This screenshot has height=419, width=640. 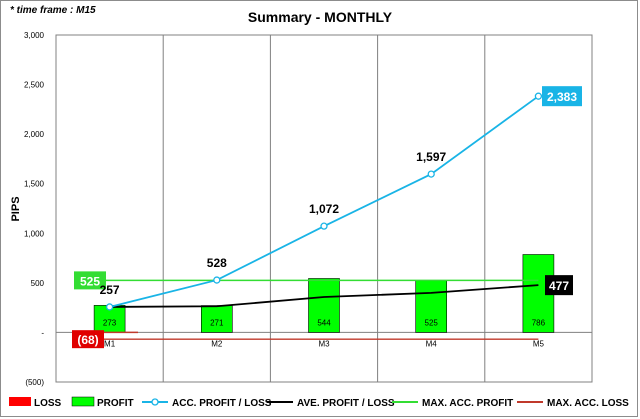 What do you see at coordinates (34, 35) in the screenshot?
I see `y-tick-label: 3,000` at bounding box center [34, 35].